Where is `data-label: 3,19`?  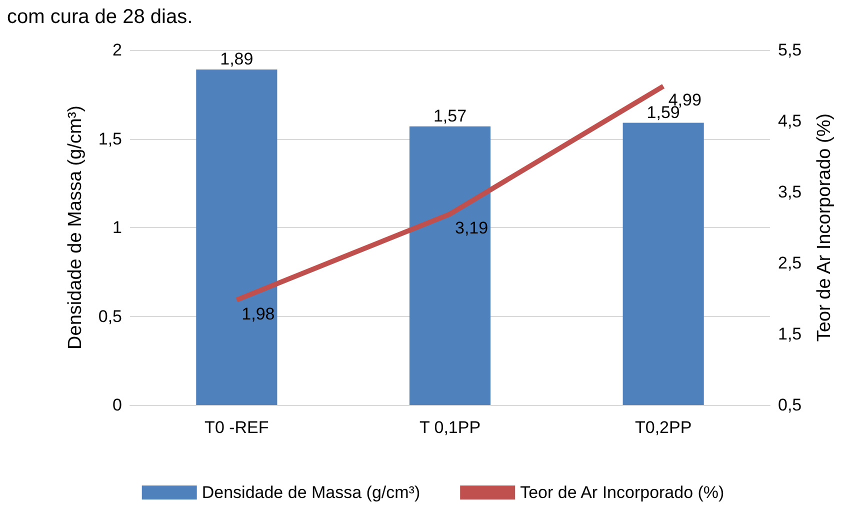
data-label: 3,19 is located at coordinates (471, 228).